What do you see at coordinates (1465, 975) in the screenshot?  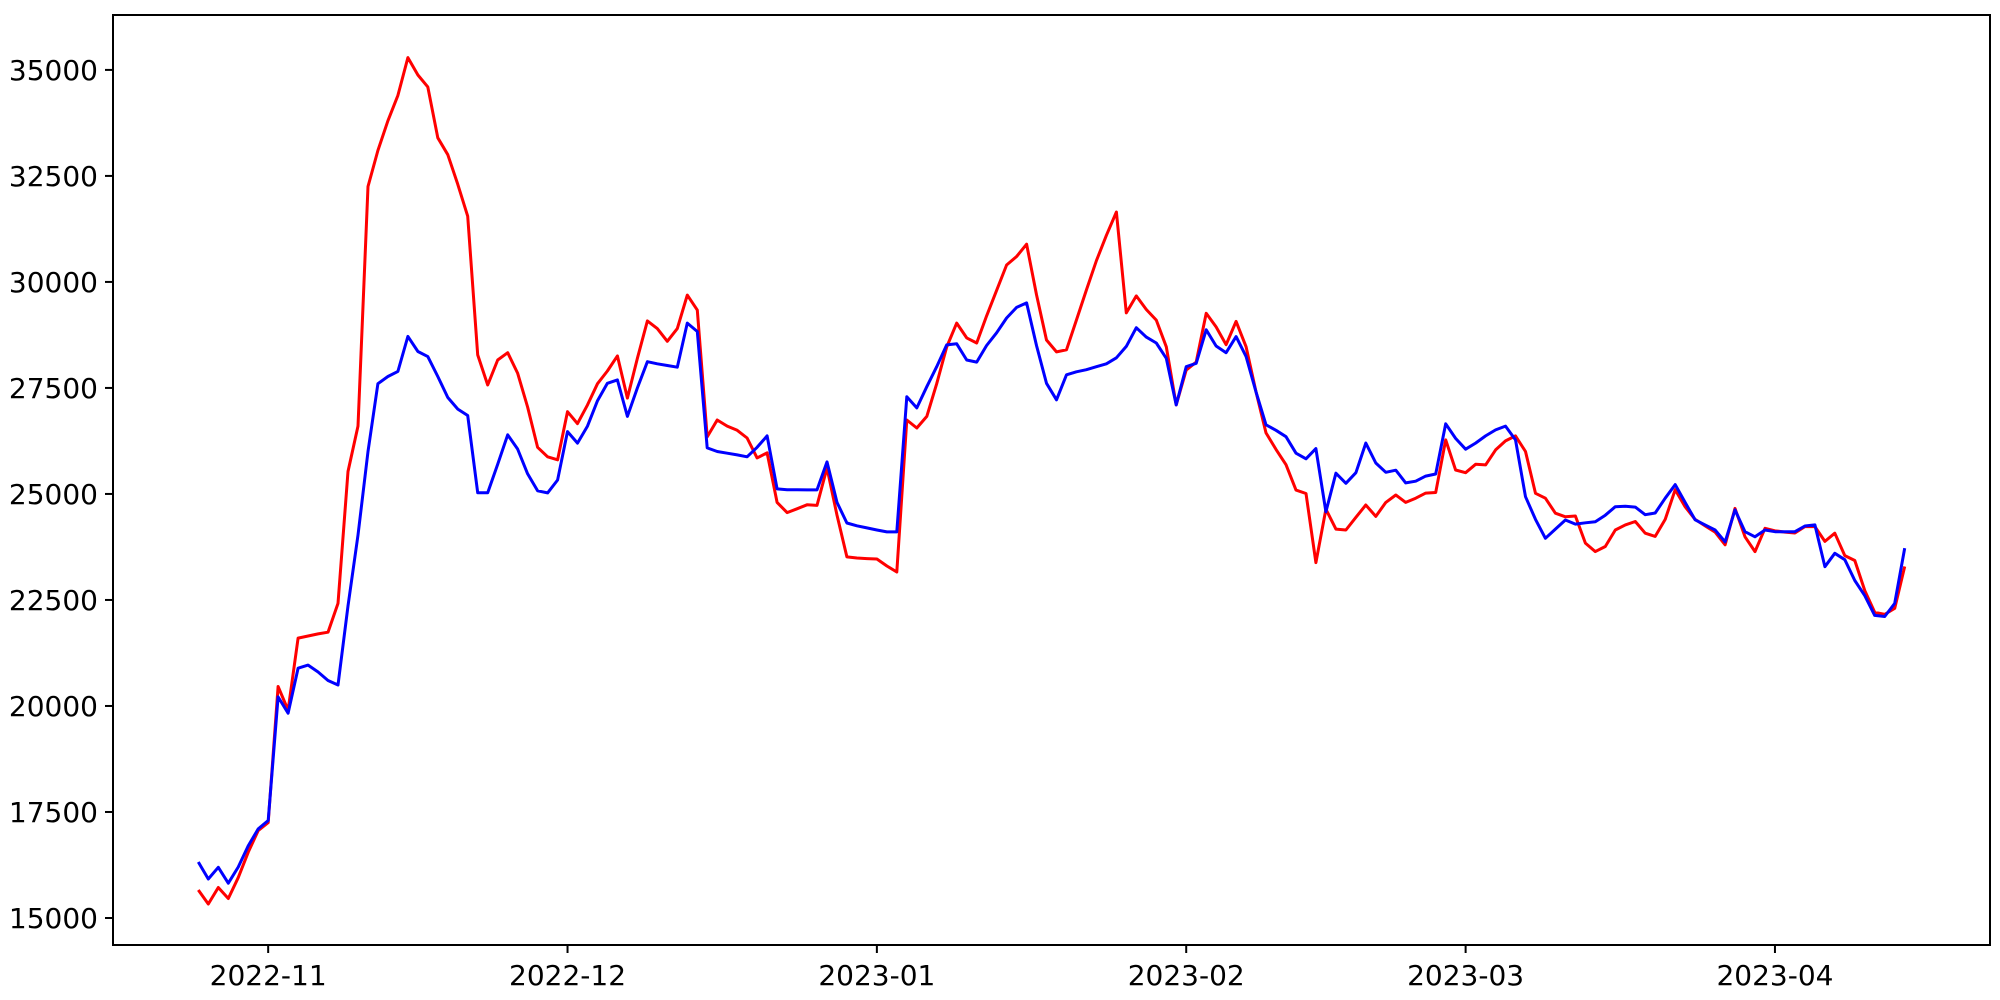 I see `x-tick-label: 2023-03` at bounding box center [1465, 975].